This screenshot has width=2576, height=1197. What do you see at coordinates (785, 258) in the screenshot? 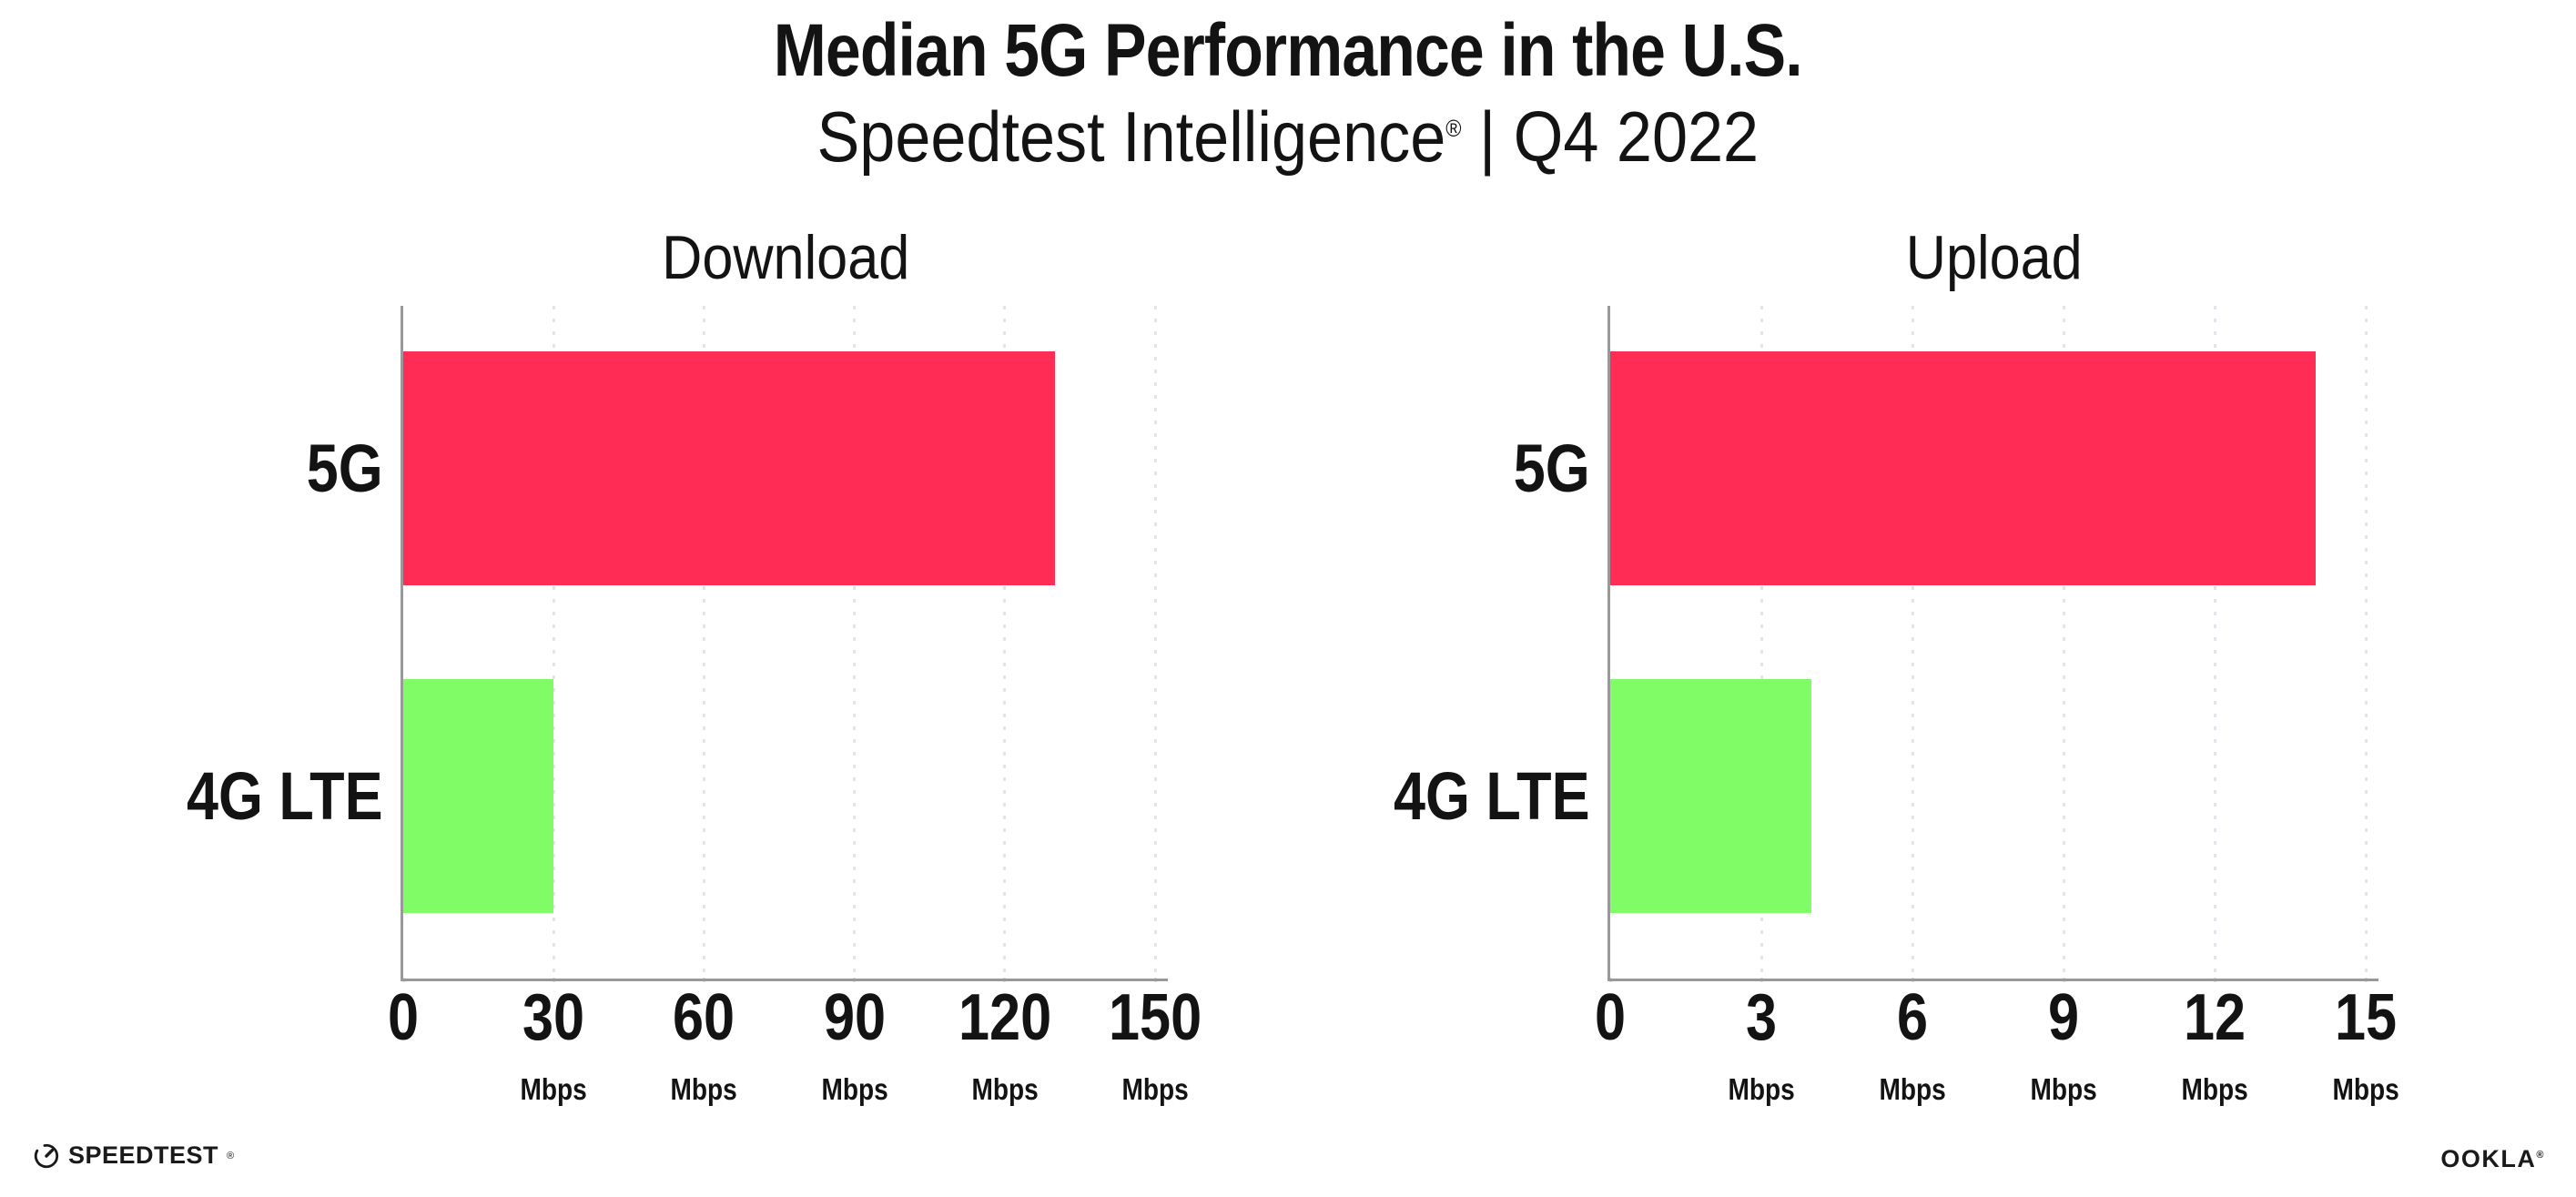
I see `chart-title-text: Download` at bounding box center [785, 258].